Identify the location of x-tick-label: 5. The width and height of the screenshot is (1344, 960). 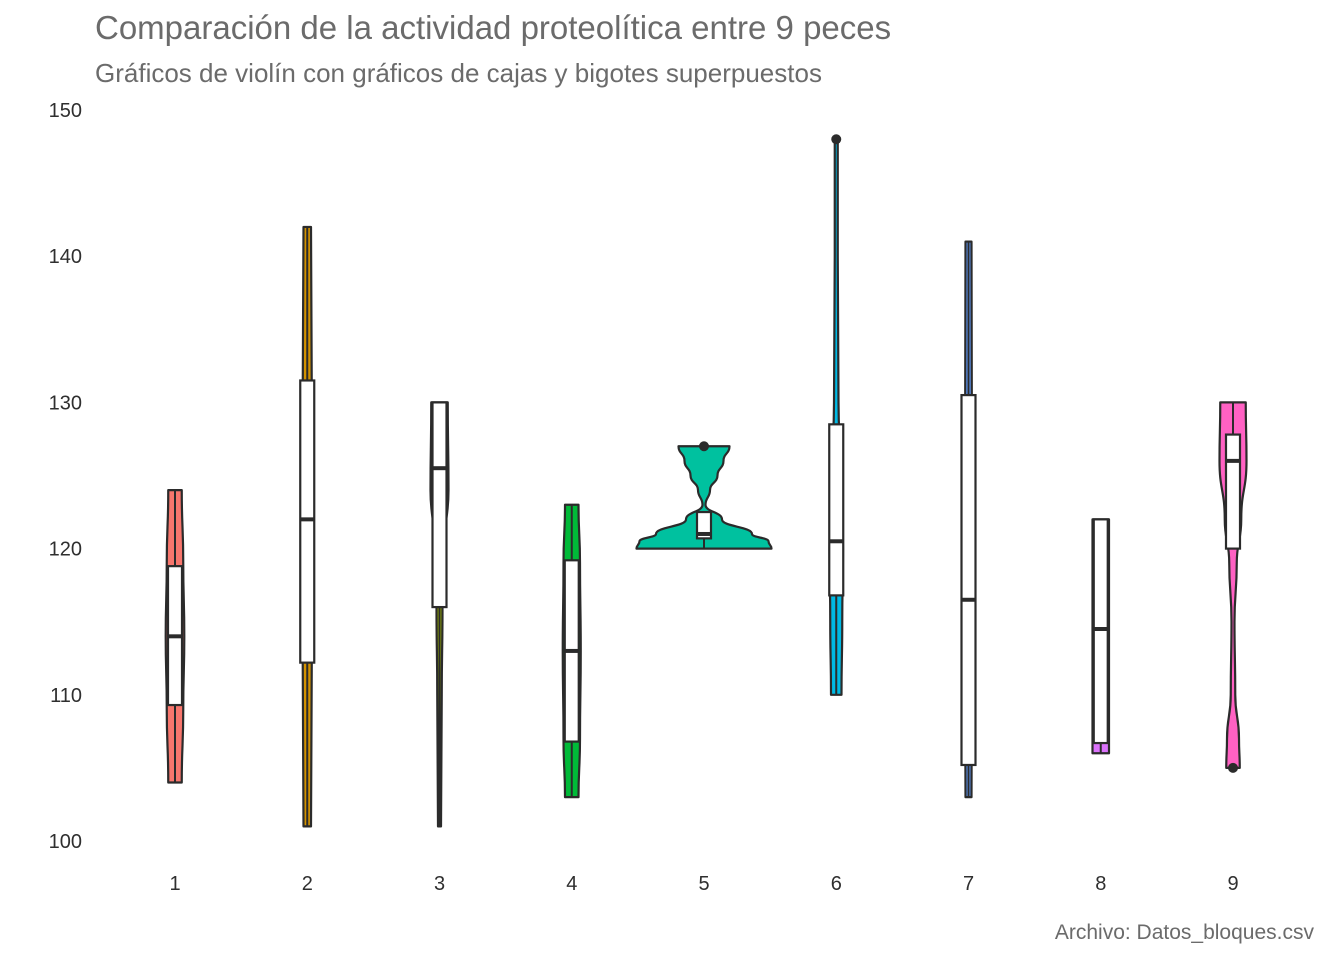
(703, 884).